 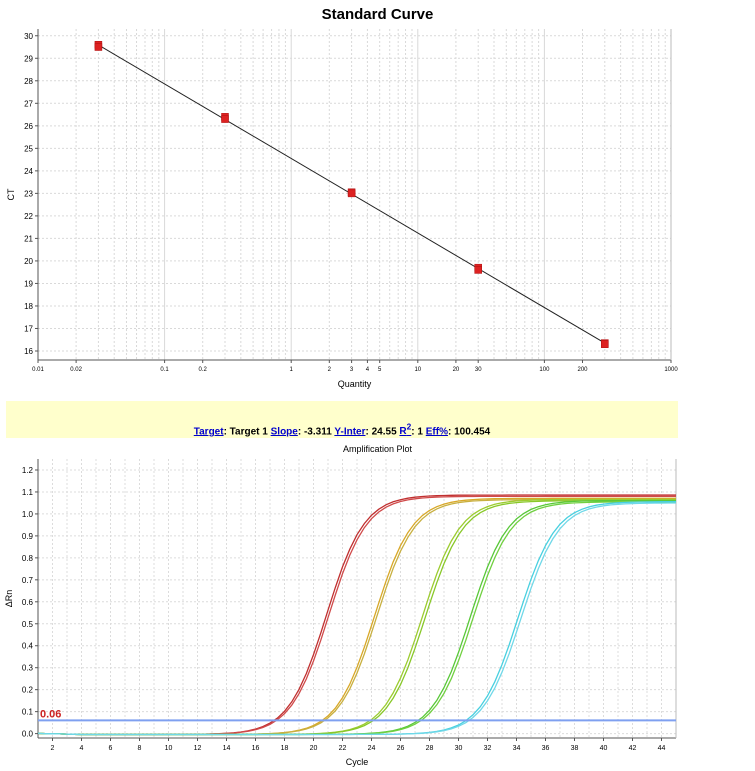 I want to click on r-squared-label: R, so click(x=403, y=432).